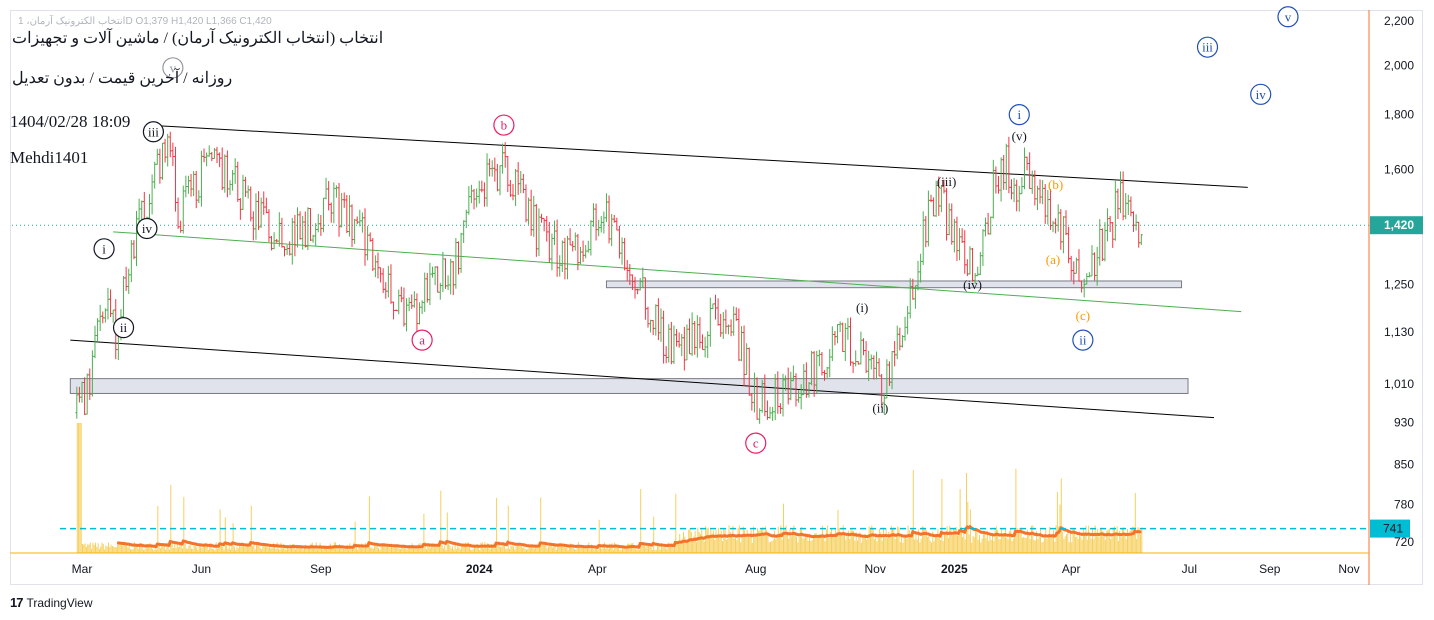 The width and height of the screenshot is (1434, 620). Describe the element at coordinates (153, 131) in the screenshot. I see `wave-text: iii` at that location.